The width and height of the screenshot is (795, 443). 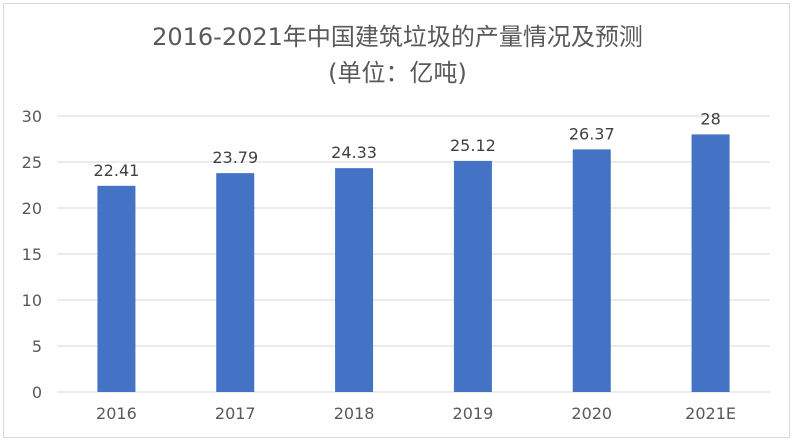 What do you see at coordinates (235, 413) in the screenshot?
I see `x-tick-label-2017: 2017` at bounding box center [235, 413].